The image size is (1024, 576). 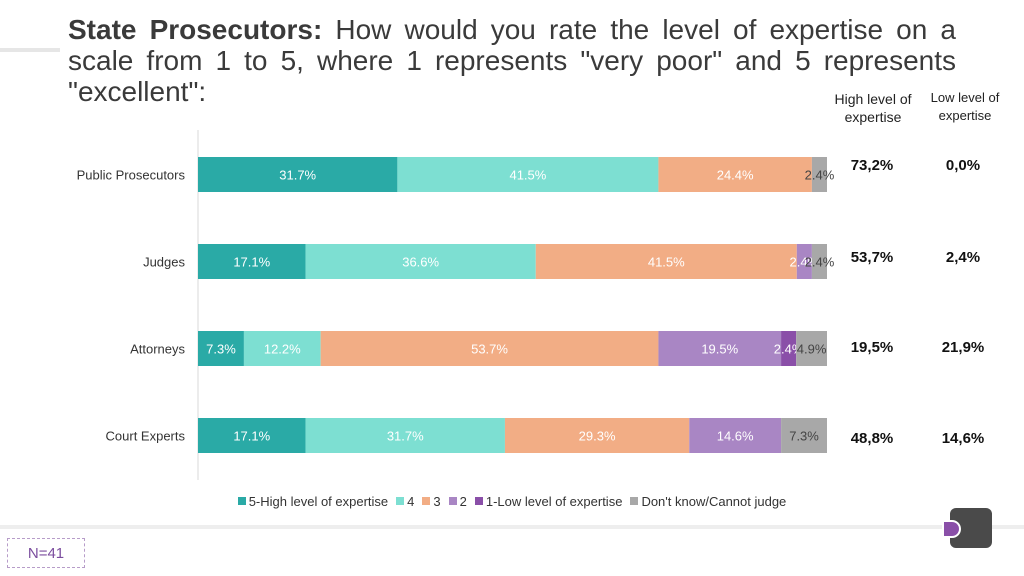 I want to click on category-label-attorneys: Attorneys, so click(x=157, y=349).